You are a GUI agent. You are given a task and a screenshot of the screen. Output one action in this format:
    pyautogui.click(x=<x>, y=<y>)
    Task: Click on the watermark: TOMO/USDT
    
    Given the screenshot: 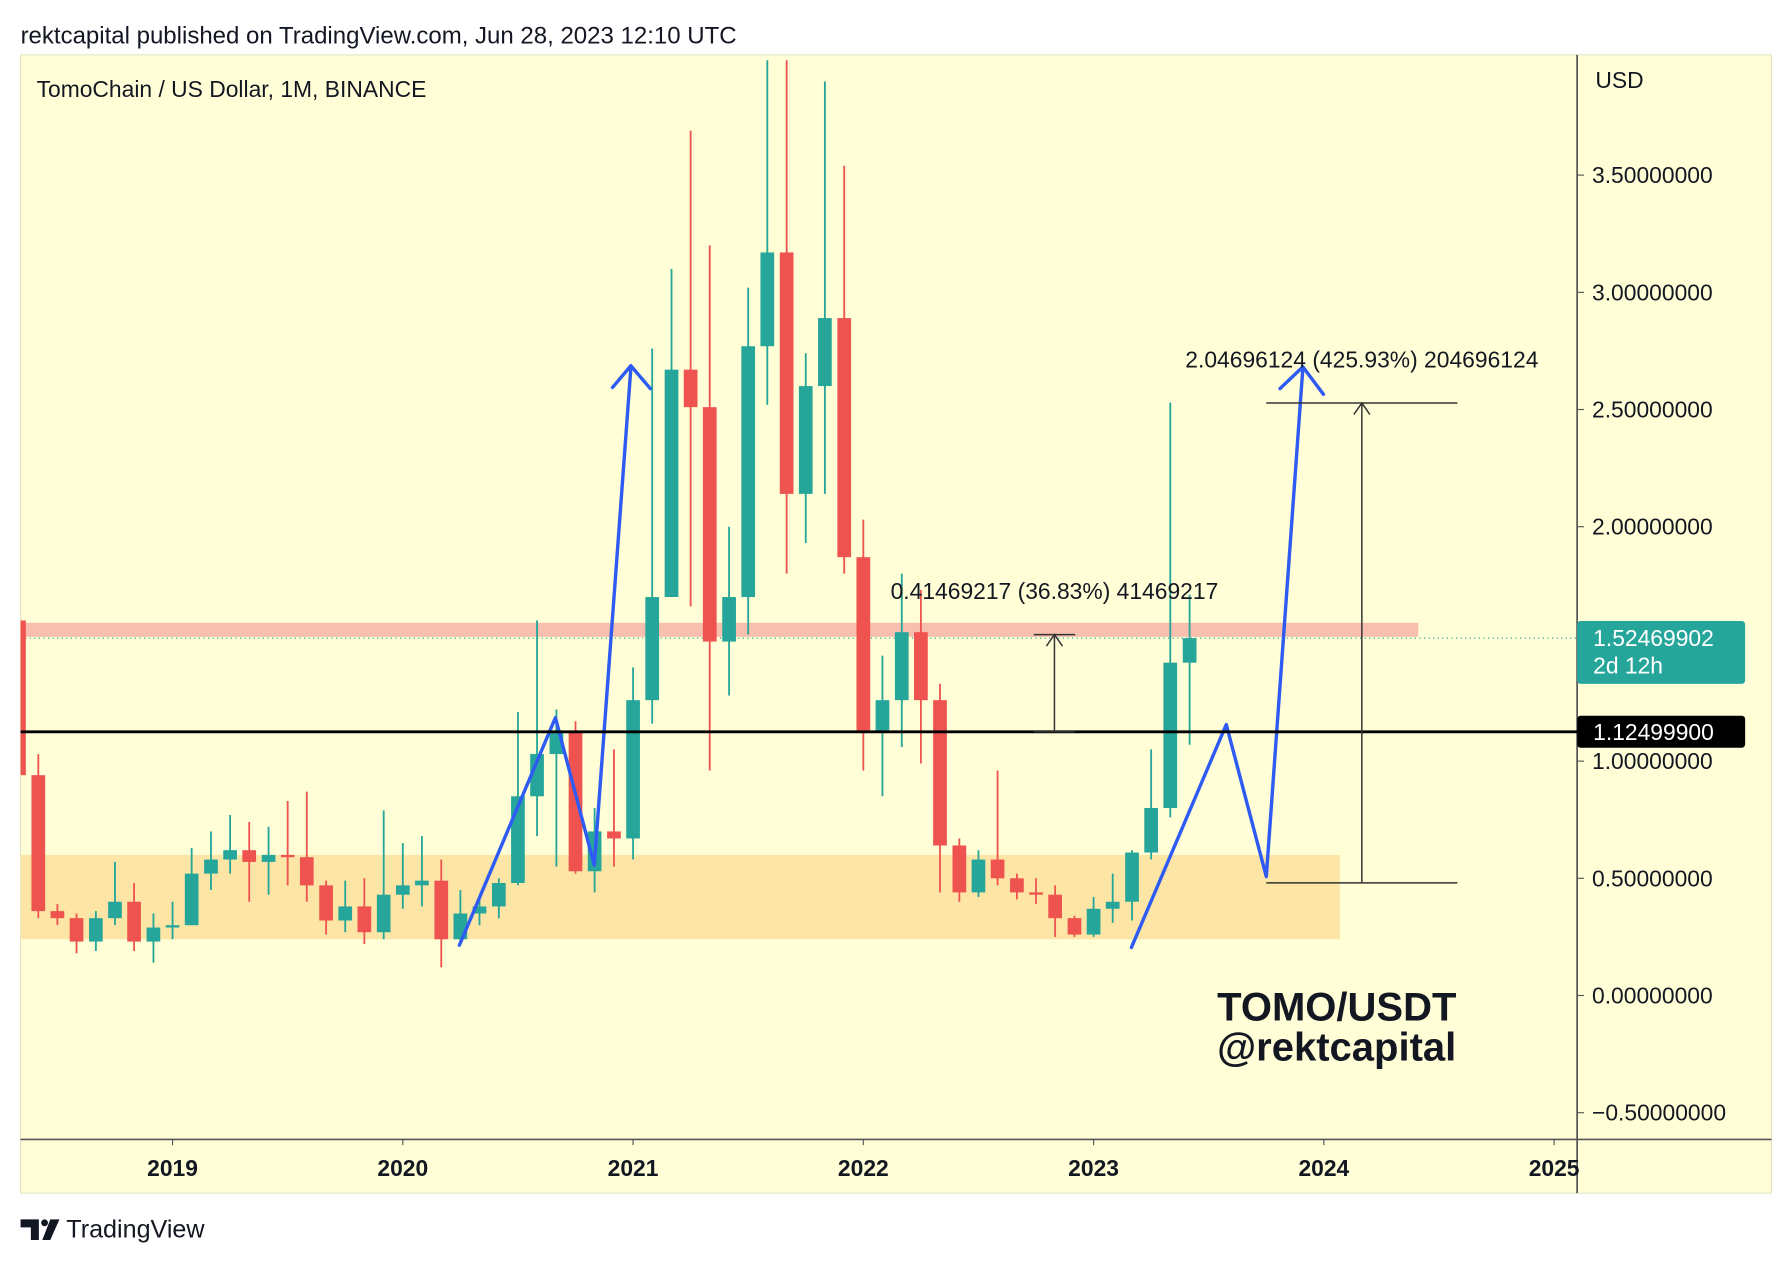 What is the action you would take?
    pyautogui.click(x=1336, y=1008)
    